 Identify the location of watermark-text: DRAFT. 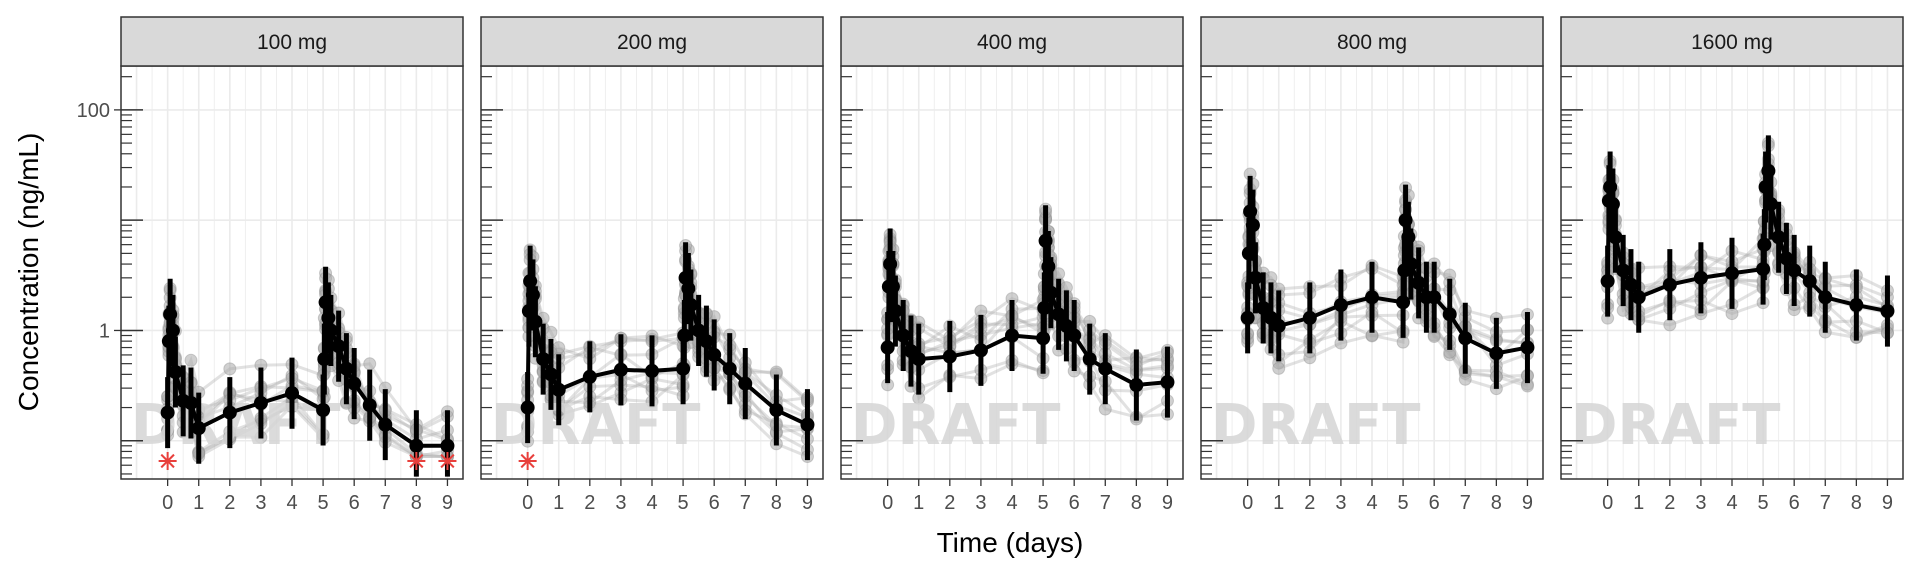
(955, 425).